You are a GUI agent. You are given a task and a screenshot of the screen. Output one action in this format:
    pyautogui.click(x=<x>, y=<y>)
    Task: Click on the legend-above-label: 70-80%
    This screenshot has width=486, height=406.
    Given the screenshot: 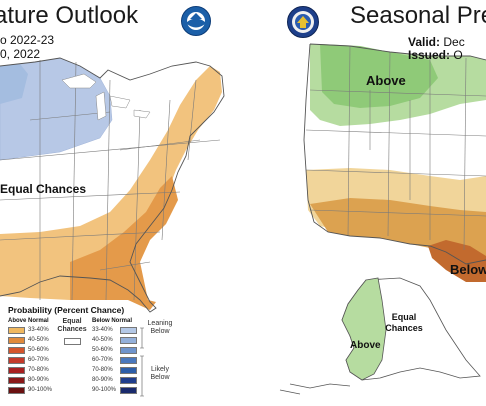 What is the action you would take?
    pyautogui.click(x=38, y=370)
    